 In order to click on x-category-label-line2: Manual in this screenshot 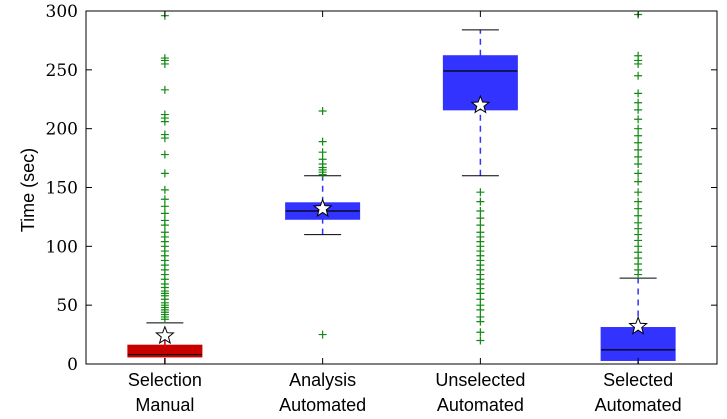, I will do `click(164, 405)`.